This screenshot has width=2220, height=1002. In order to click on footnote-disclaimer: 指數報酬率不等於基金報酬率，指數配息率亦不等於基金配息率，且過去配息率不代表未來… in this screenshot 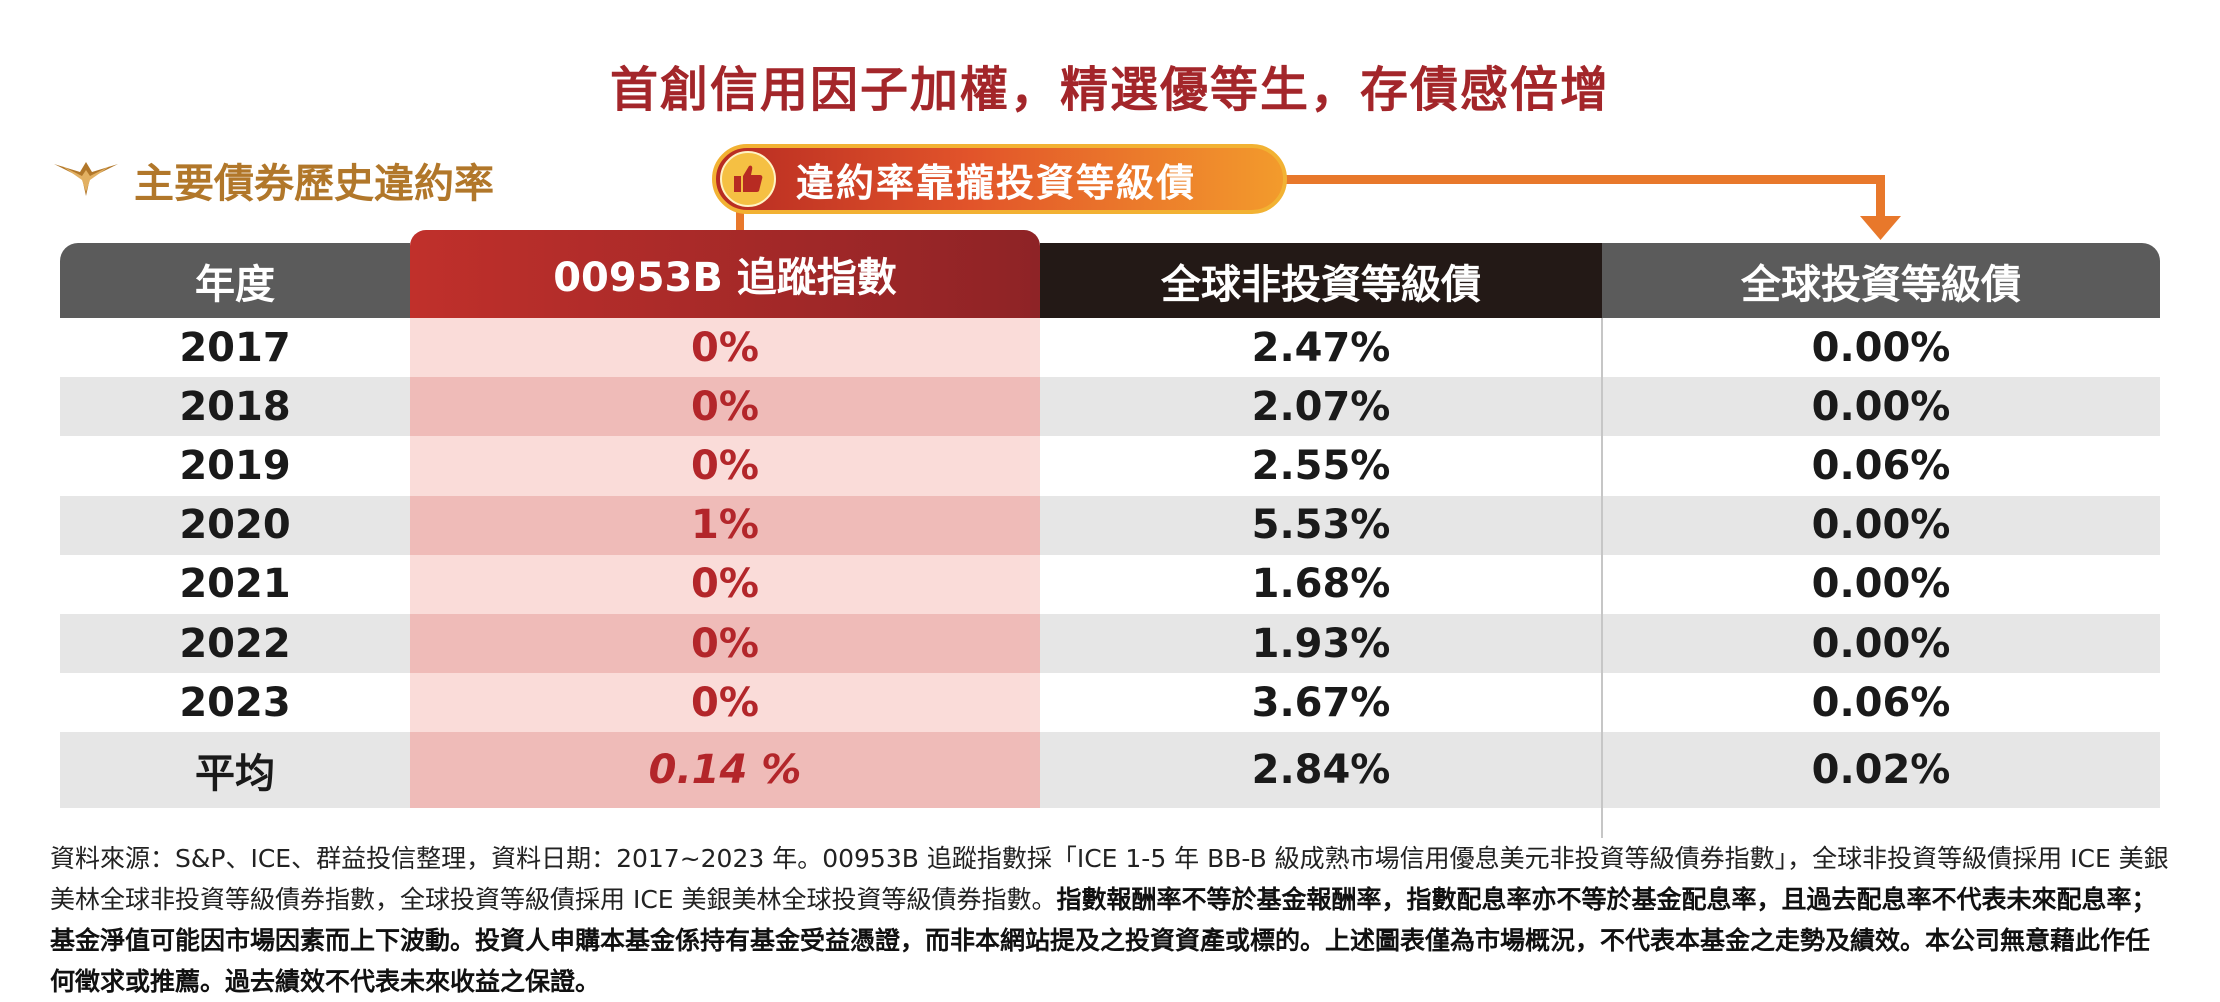, I will do `click(1103, 940)`.